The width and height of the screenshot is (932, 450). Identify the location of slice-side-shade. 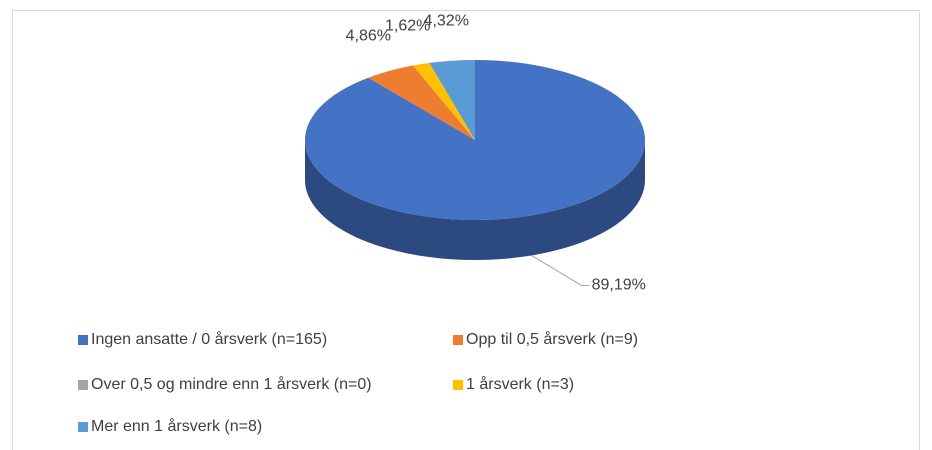
(475, 200).